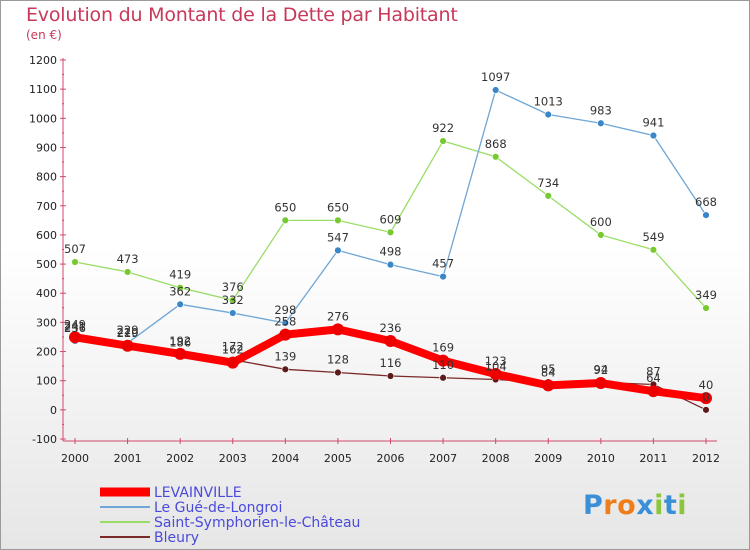  Describe the element at coordinates (128, 259) in the screenshot. I see `data-label: 473` at that location.